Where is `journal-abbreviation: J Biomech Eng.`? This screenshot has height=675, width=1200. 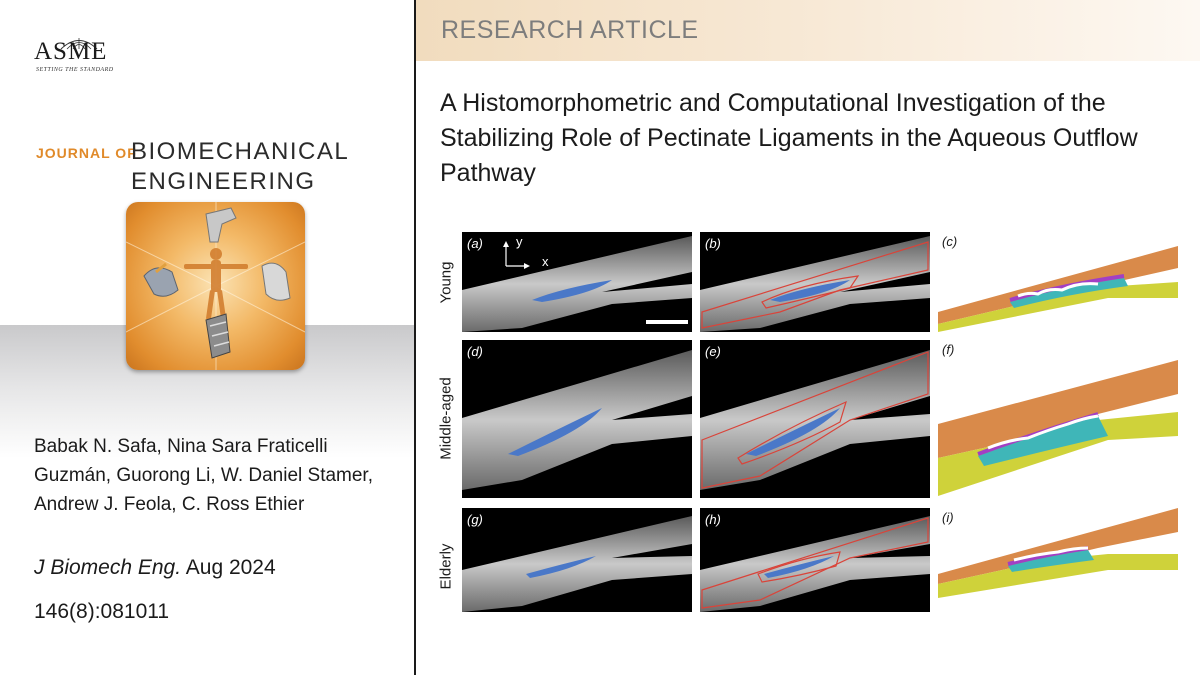 journal-abbreviation: J Biomech Eng. is located at coordinates (108, 567).